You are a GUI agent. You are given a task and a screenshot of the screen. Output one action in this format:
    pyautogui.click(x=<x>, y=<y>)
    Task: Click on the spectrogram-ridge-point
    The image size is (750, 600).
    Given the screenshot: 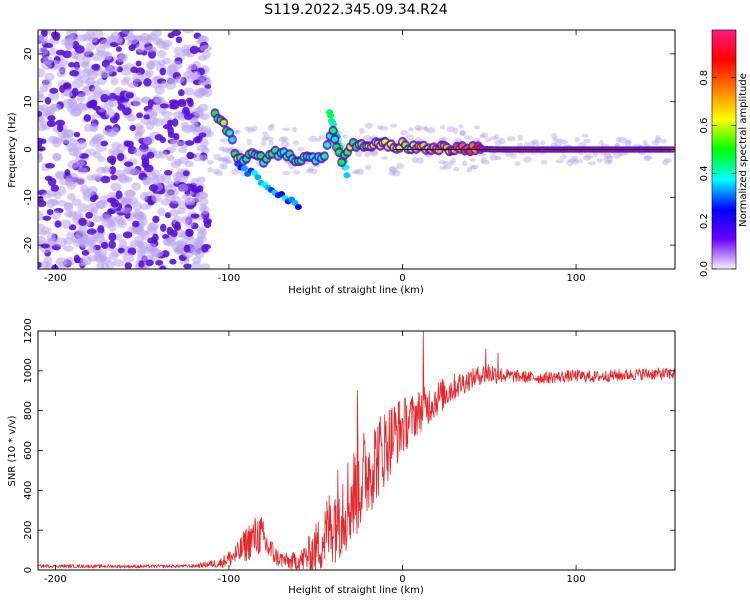 What is the action you would take?
    pyautogui.click(x=334, y=139)
    